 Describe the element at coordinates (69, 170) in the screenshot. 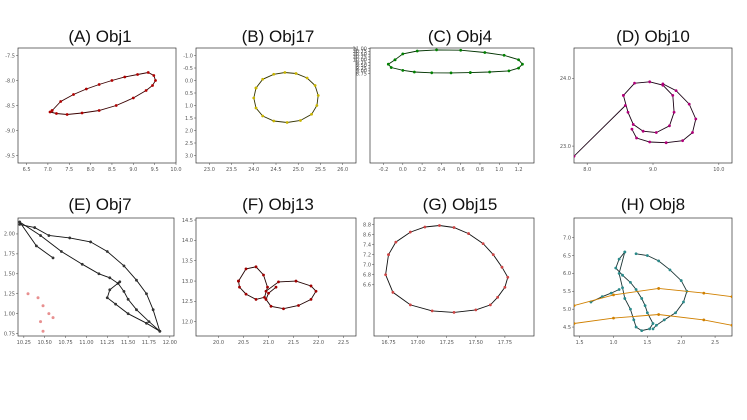

I see `panel-a-xtick-label: 7.5` at that location.